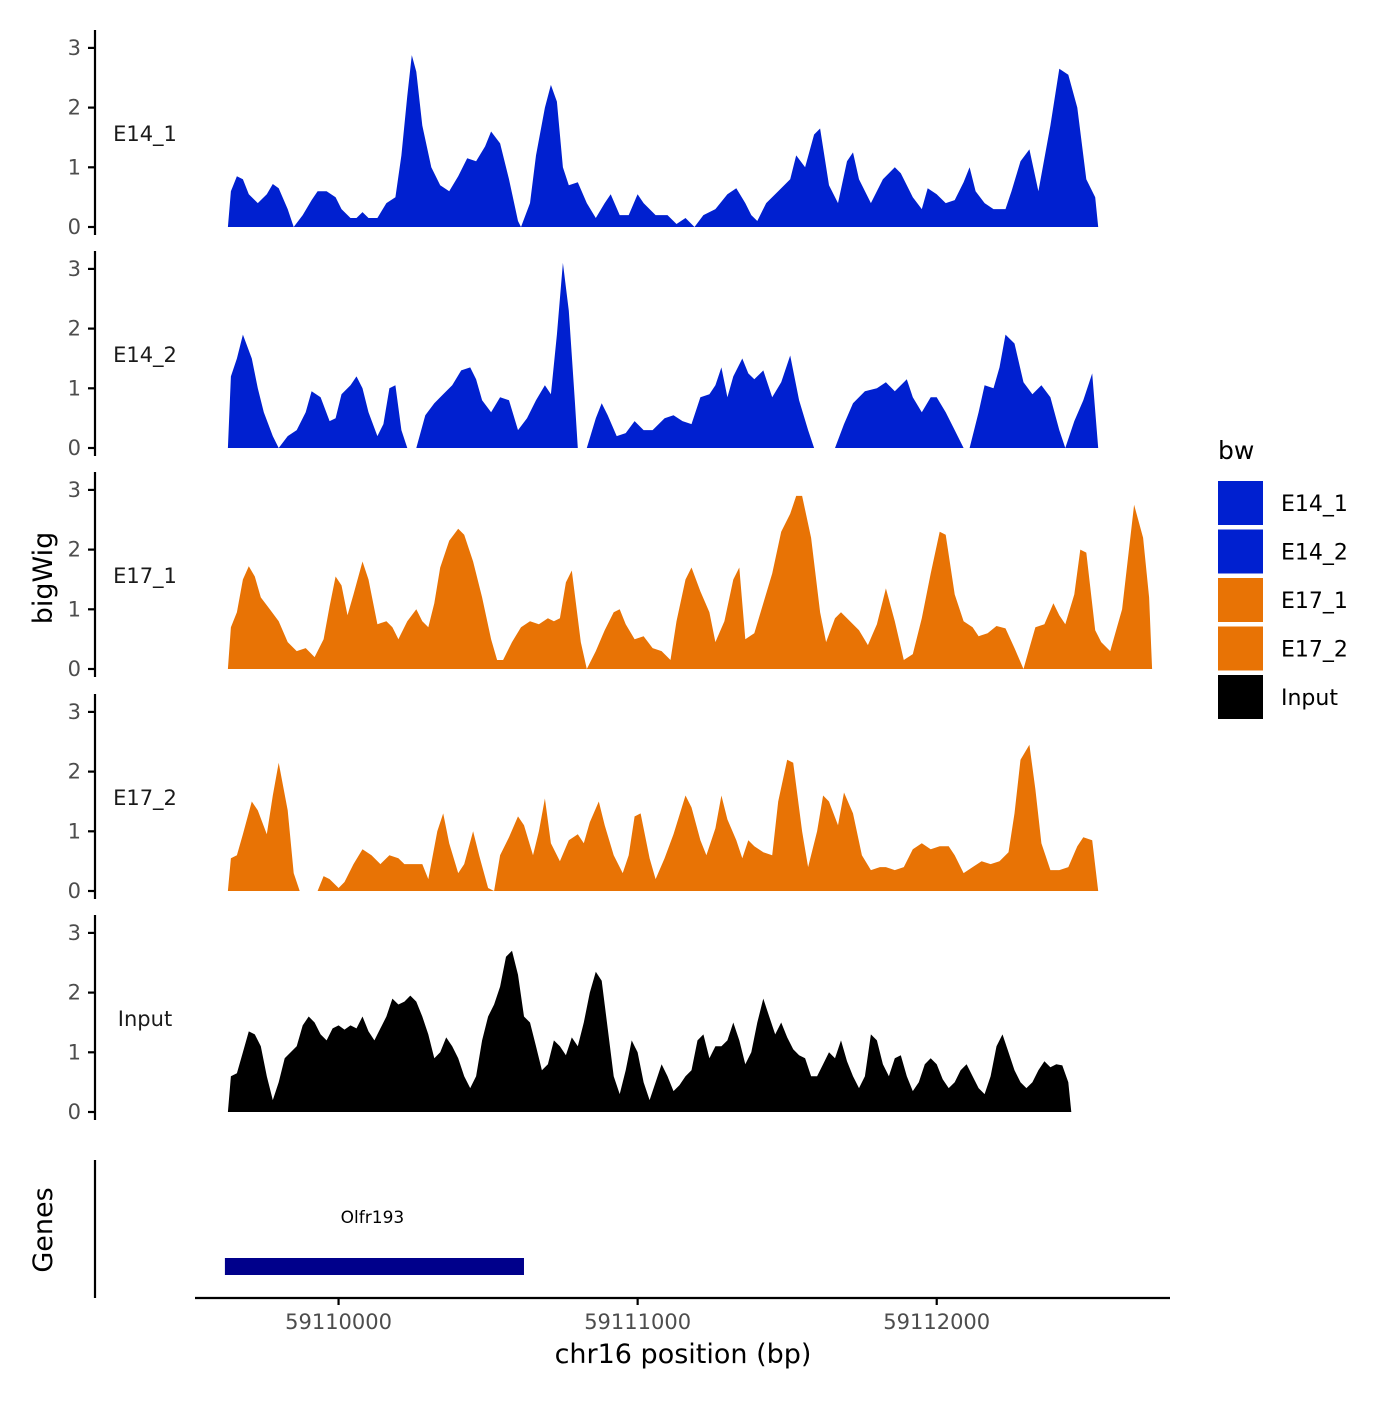 The image size is (1400, 1404). Describe the element at coordinates (373, 1218) in the screenshot. I see `gene-label: Olfr193` at that location.